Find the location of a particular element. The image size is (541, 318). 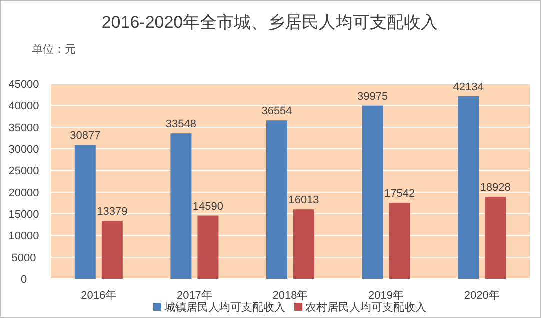

y-tick-label: 10000 is located at coordinates (24, 236).